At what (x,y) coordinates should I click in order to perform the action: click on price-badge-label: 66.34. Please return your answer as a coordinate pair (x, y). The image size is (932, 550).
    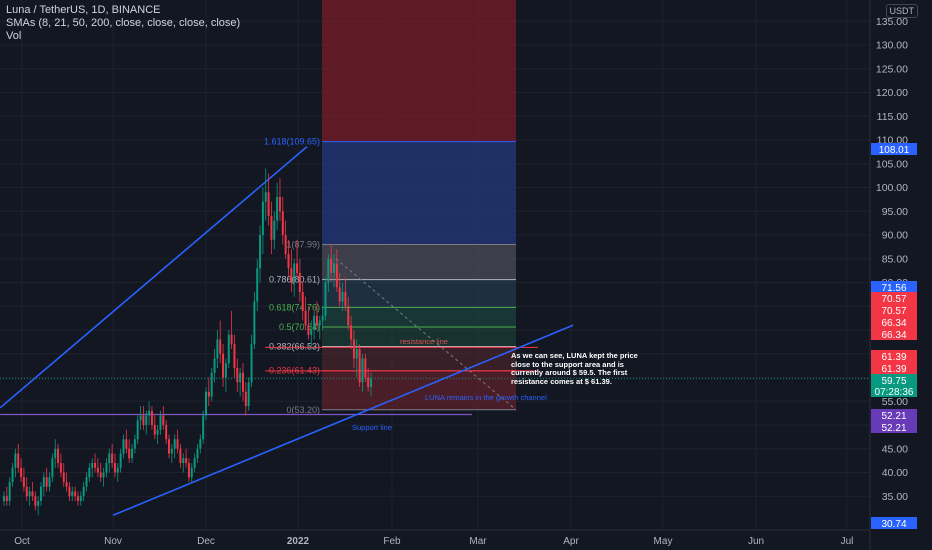
    Looking at the image, I should click on (893, 335).